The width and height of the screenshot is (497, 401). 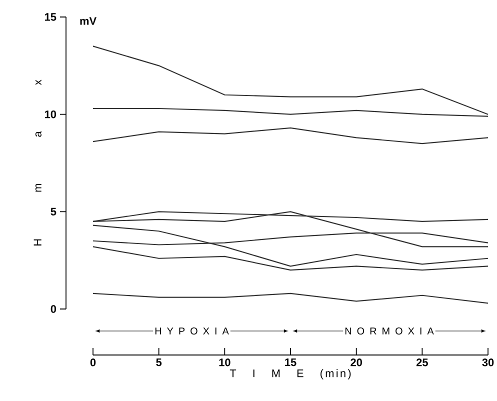 What do you see at coordinates (93, 362) in the screenshot?
I see `x-tick-label: 0` at bounding box center [93, 362].